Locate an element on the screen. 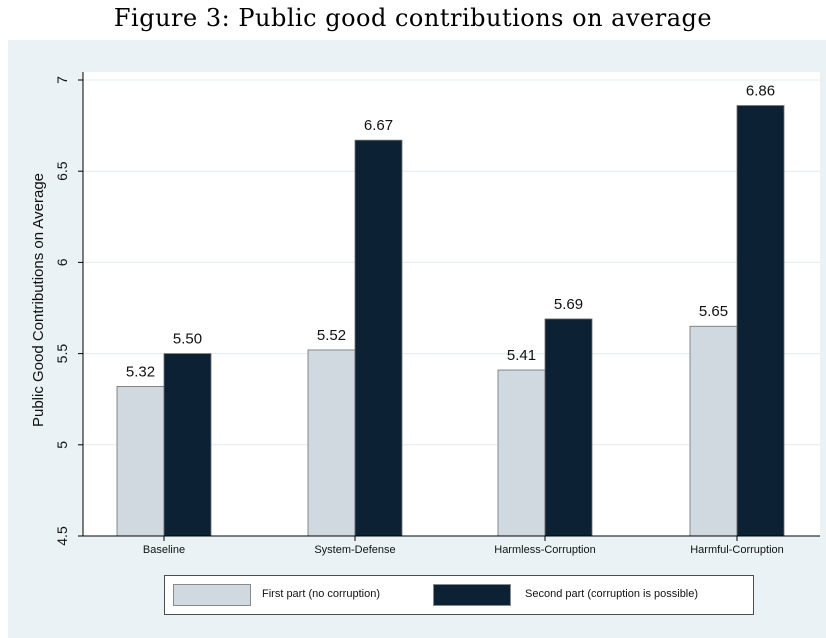 This screenshot has width=826, height=638. data-label: 5.69 is located at coordinates (568, 304).